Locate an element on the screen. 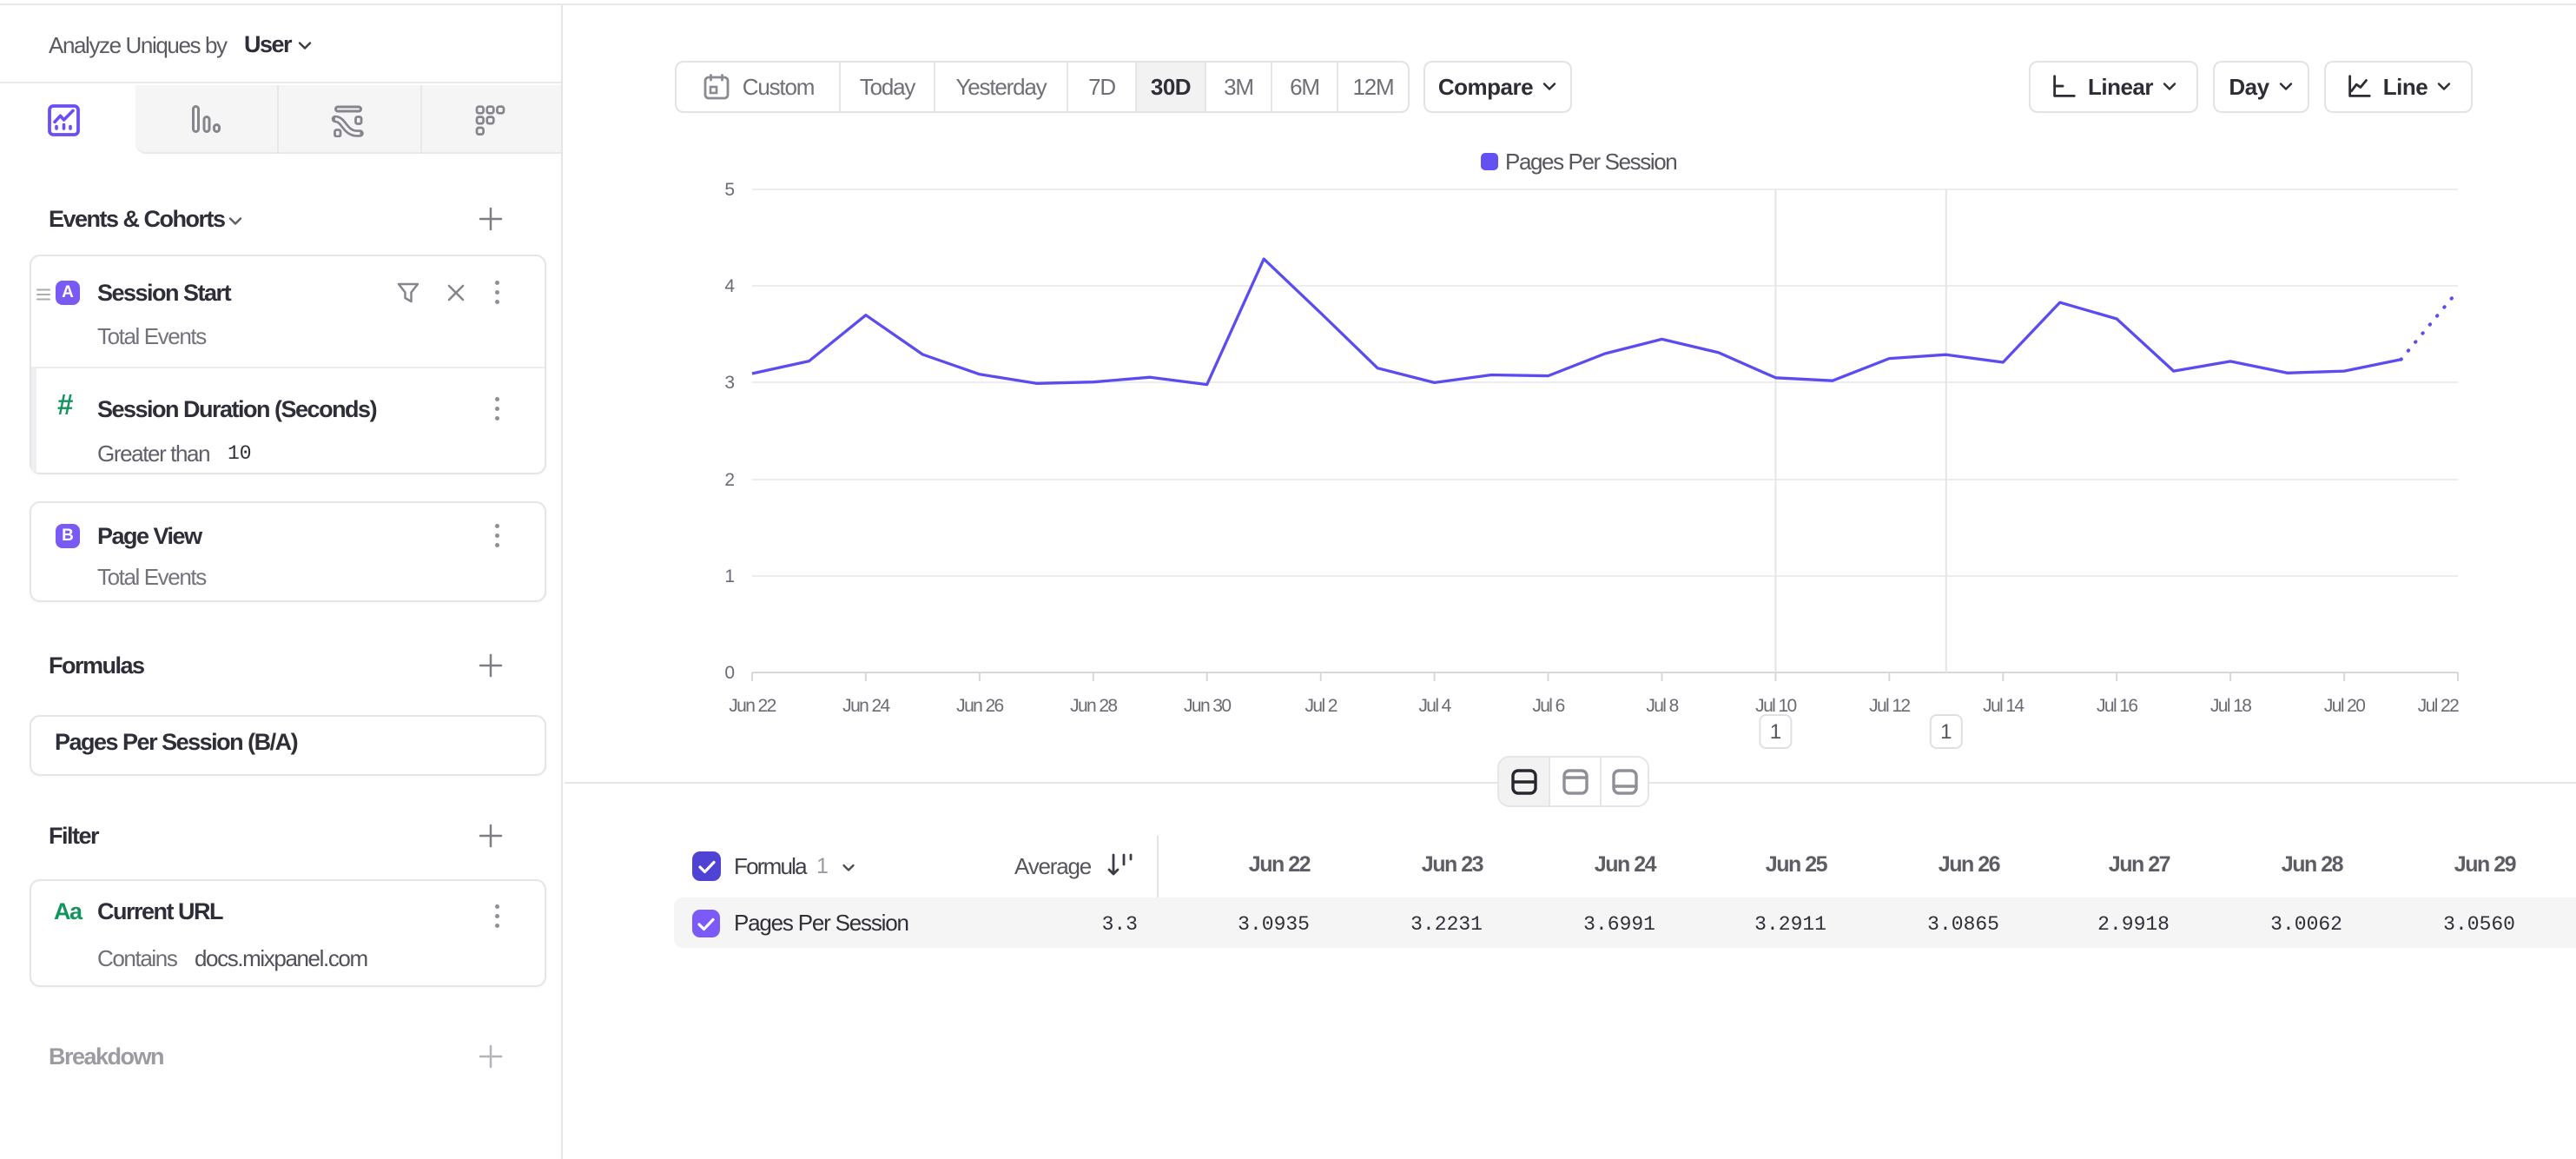  svg-text: Jul 18 is located at coordinates (2230, 706).